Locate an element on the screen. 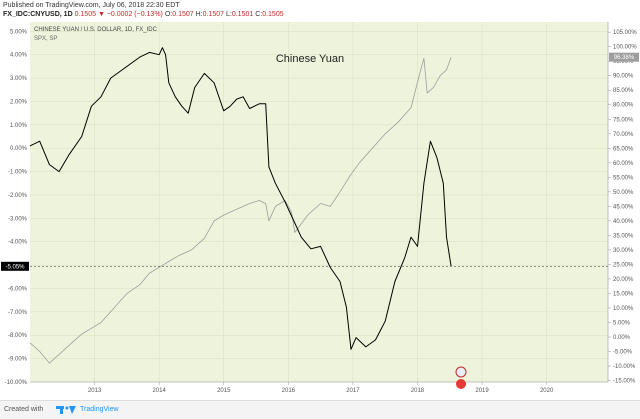  time-tick-label: 2019 is located at coordinates (482, 391).